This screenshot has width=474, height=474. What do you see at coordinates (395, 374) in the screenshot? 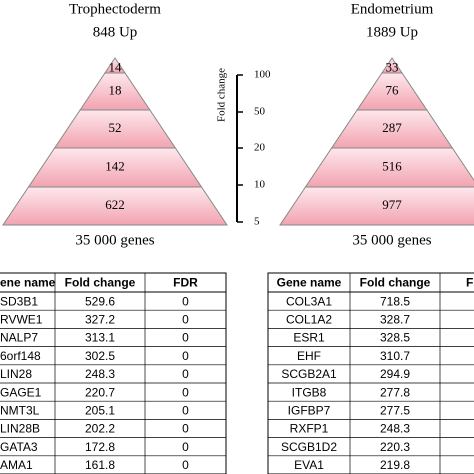
I see `table-cell: 294.9` at bounding box center [395, 374].